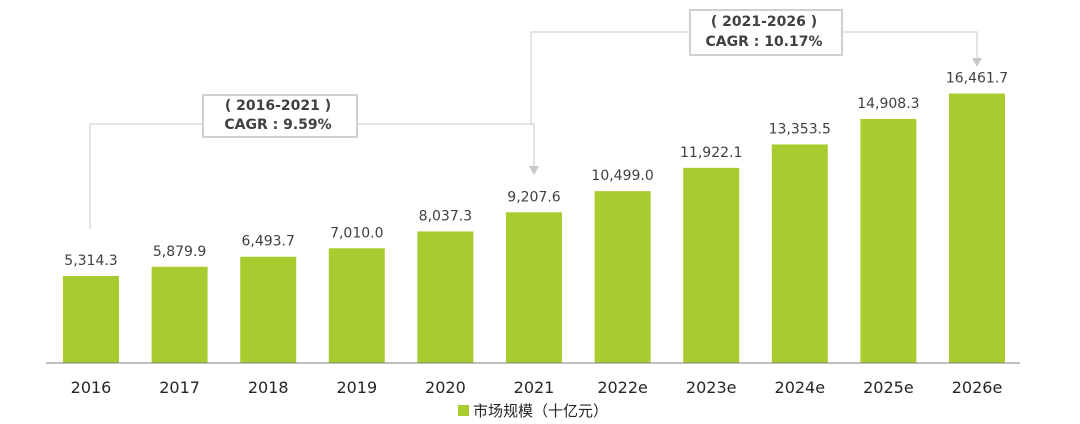 The height and width of the screenshot is (424, 1080). What do you see at coordinates (179, 387) in the screenshot?
I see `x-tick-2017: 2017` at bounding box center [179, 387].